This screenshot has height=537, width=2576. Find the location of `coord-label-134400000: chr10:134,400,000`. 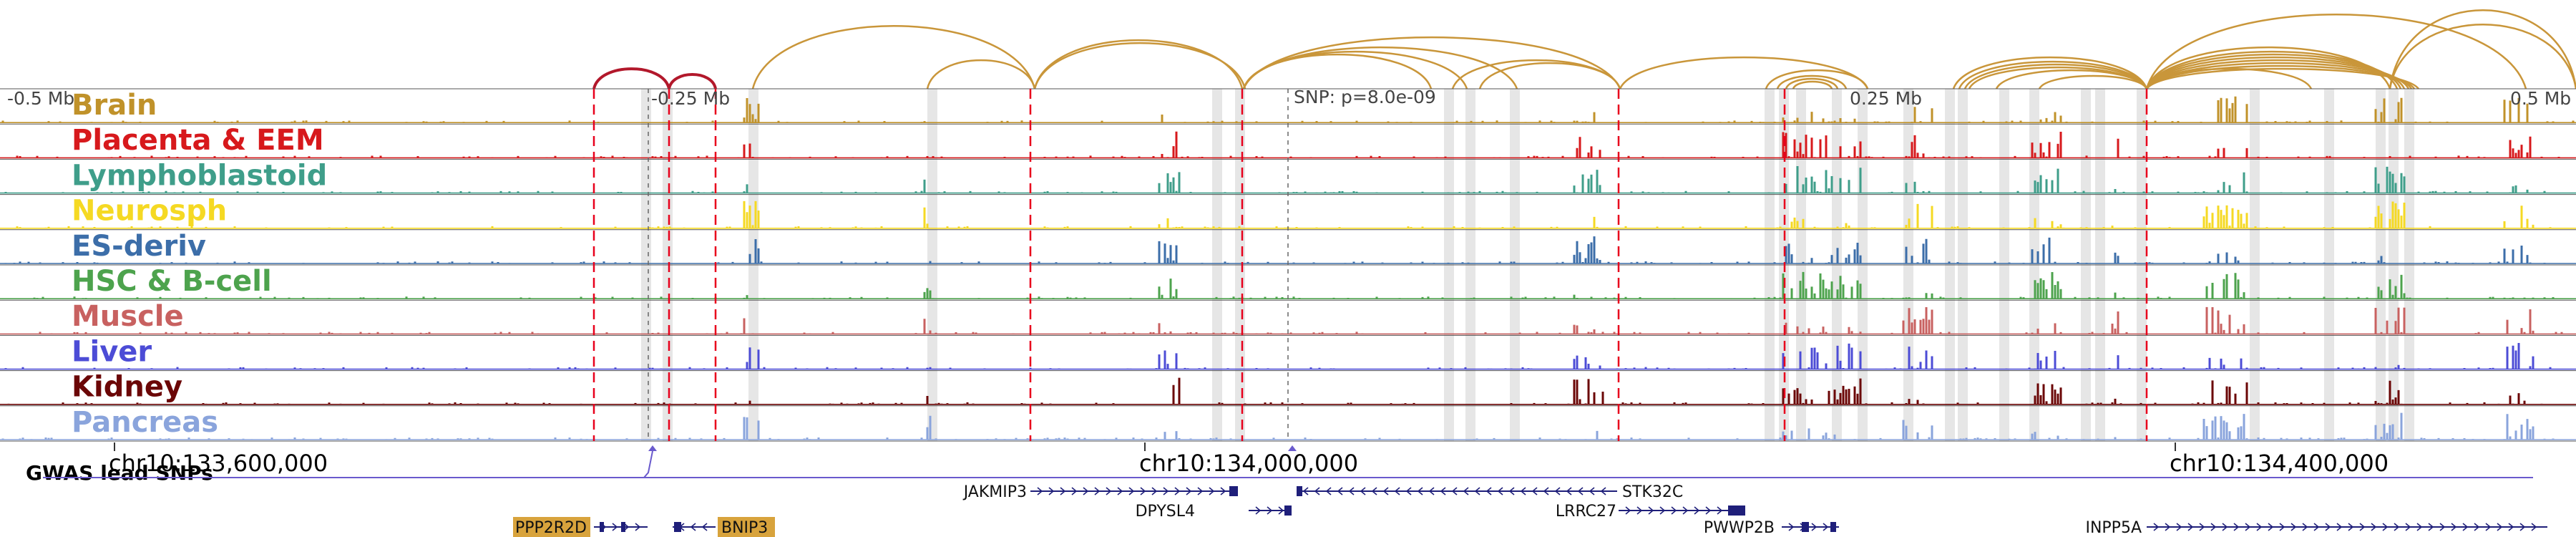

coord-label-134400000: chr10:134,400,000 is located at coordinates (2279, 463).